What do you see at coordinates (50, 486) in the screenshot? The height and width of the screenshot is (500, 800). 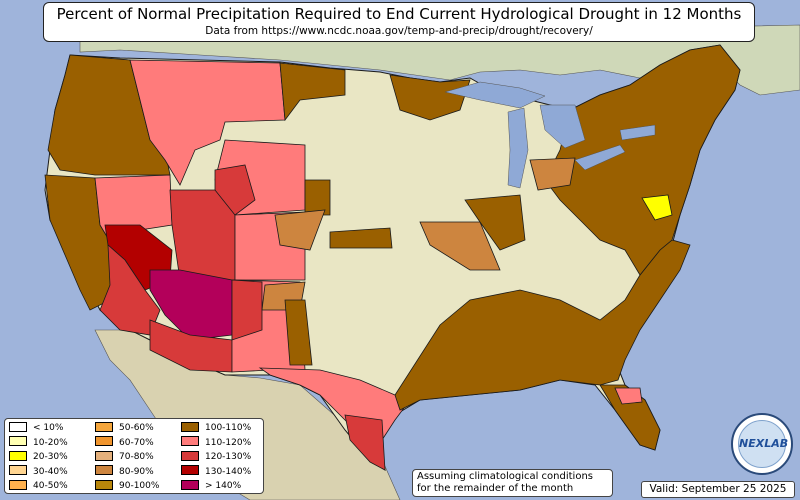 I see `legend-label: 40-50%` at bounding box center [50, 486].